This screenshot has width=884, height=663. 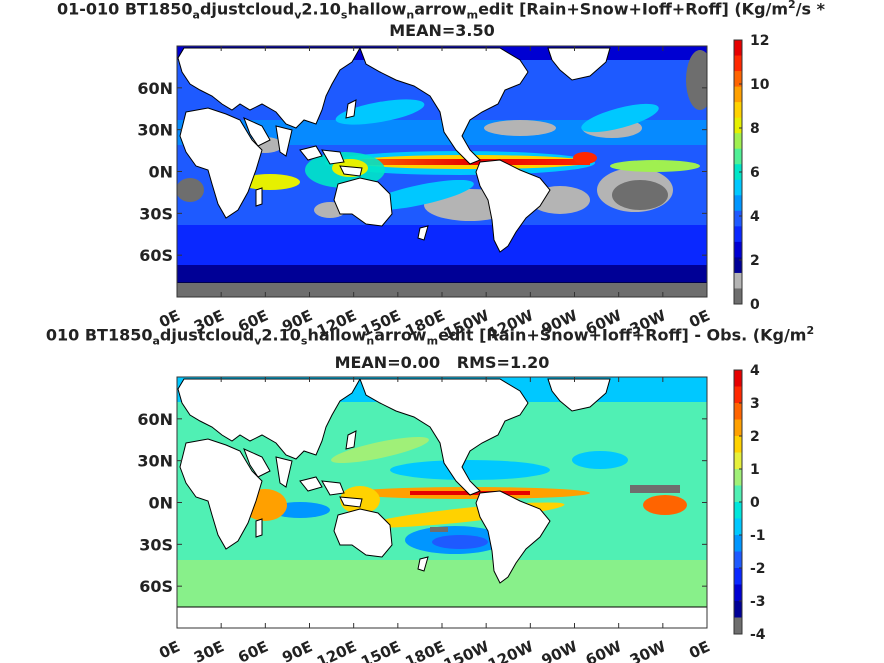 I want to click on colorbar-tick-label: 12, so click(x=759, y=41).